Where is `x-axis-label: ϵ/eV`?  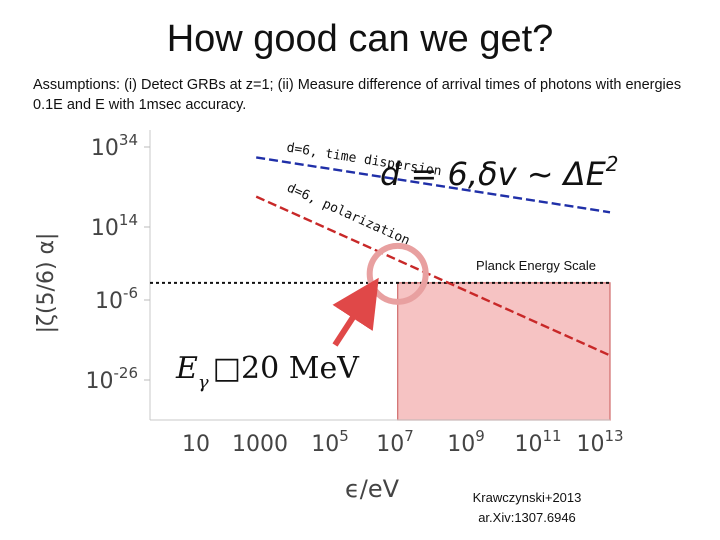
x-axis-label: ϵ/eV is located at coordinates (372, 489).